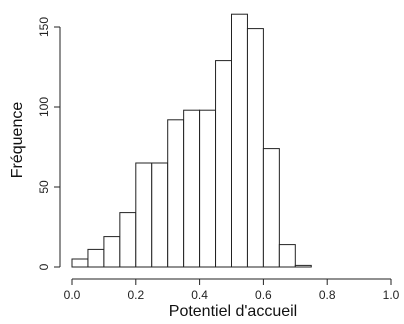  I want to click on y-tick-label: 150, so click(44, 27).